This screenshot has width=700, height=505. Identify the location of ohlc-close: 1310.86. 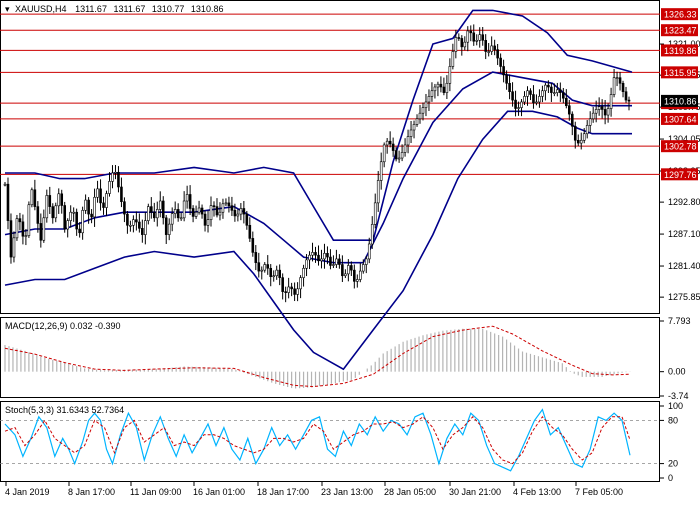
(207, 9).